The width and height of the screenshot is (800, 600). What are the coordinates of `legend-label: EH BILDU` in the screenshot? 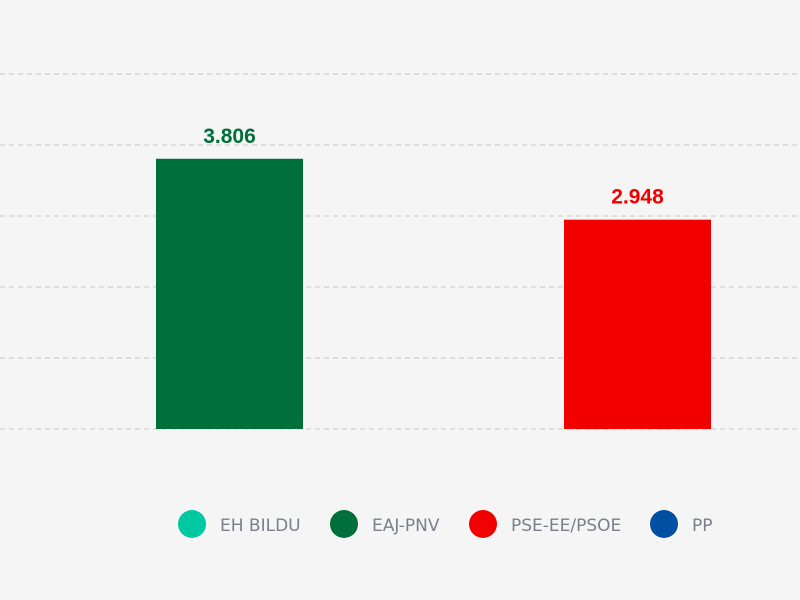 It's located at (260, 526).